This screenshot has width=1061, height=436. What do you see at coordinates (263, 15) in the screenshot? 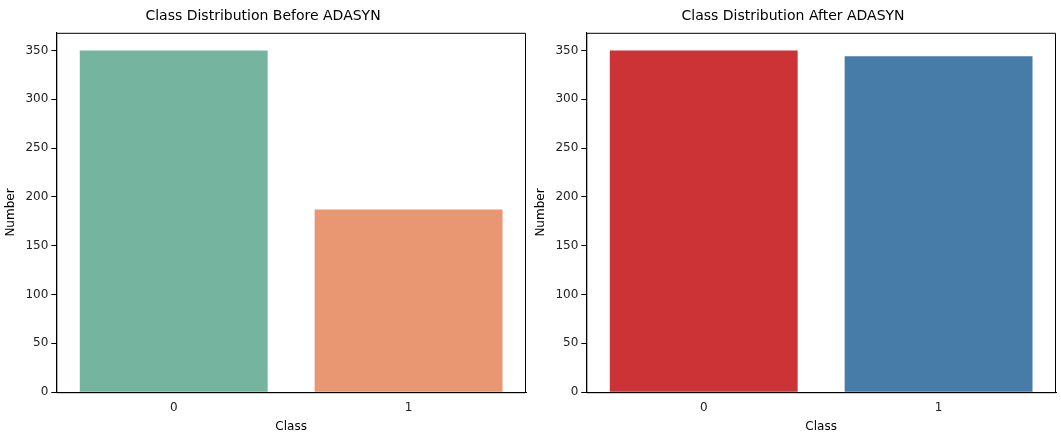
I see `chart-title: Class Distribution Before ADASYN` at bounding box center [263, 15].